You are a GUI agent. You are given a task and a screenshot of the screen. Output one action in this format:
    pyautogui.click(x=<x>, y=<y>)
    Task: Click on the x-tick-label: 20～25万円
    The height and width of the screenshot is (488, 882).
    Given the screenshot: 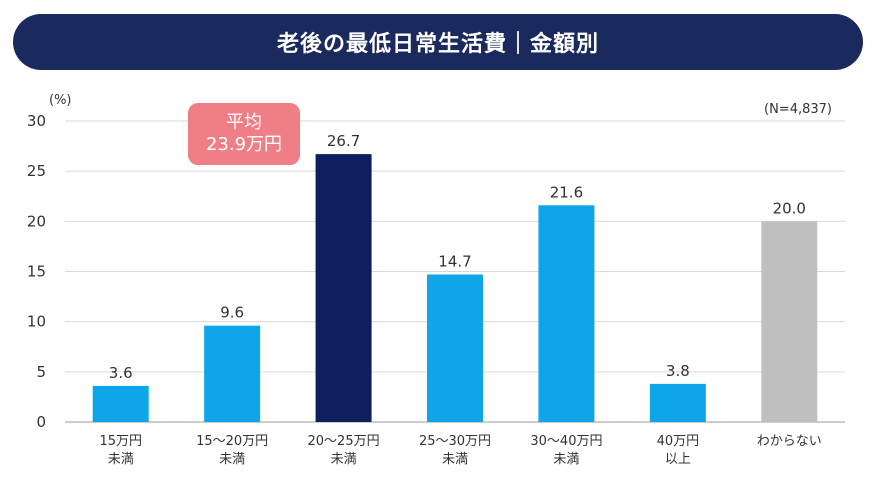 What is the action you would take?
    pyautogui.click(x=344, y=441)
    